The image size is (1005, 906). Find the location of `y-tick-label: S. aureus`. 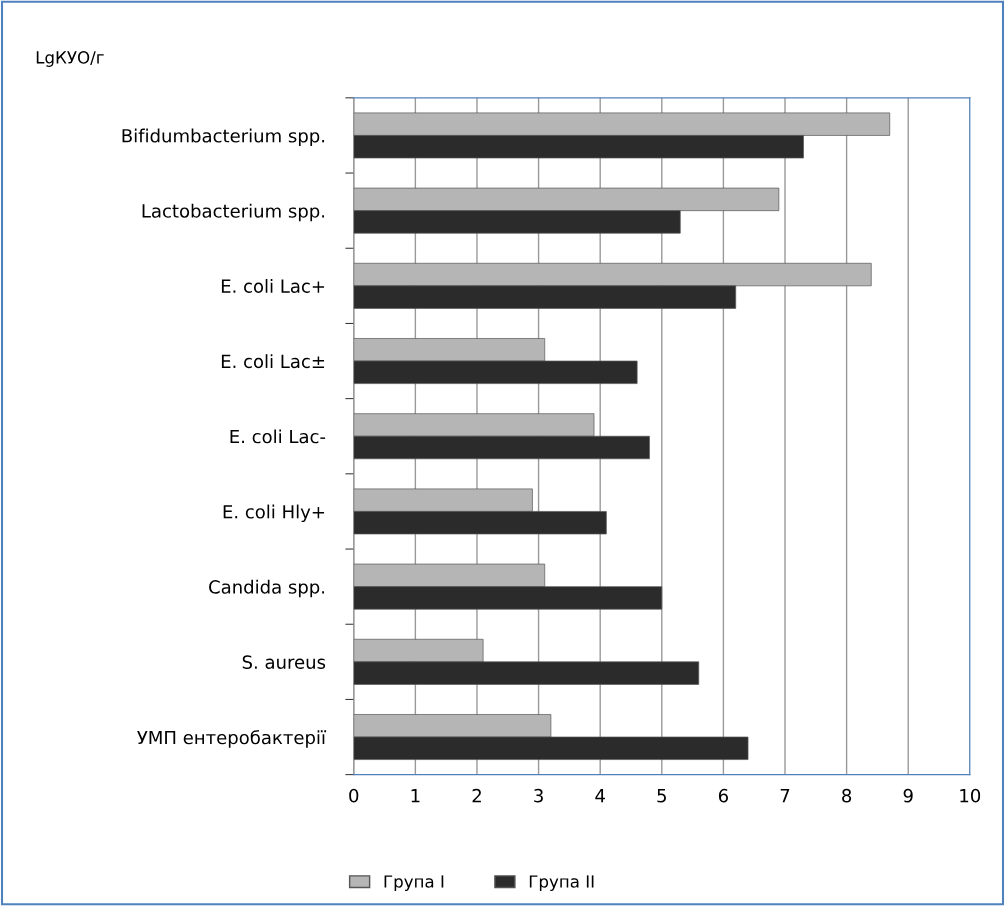

y-tick-label: S. aureus is located at coordinates (284, 662).